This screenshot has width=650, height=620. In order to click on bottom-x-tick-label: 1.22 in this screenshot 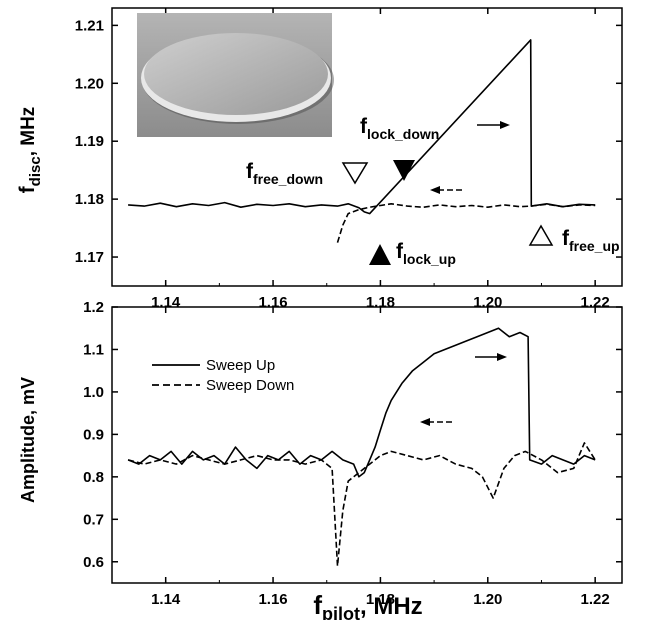, I will do `click(595, 599)`.